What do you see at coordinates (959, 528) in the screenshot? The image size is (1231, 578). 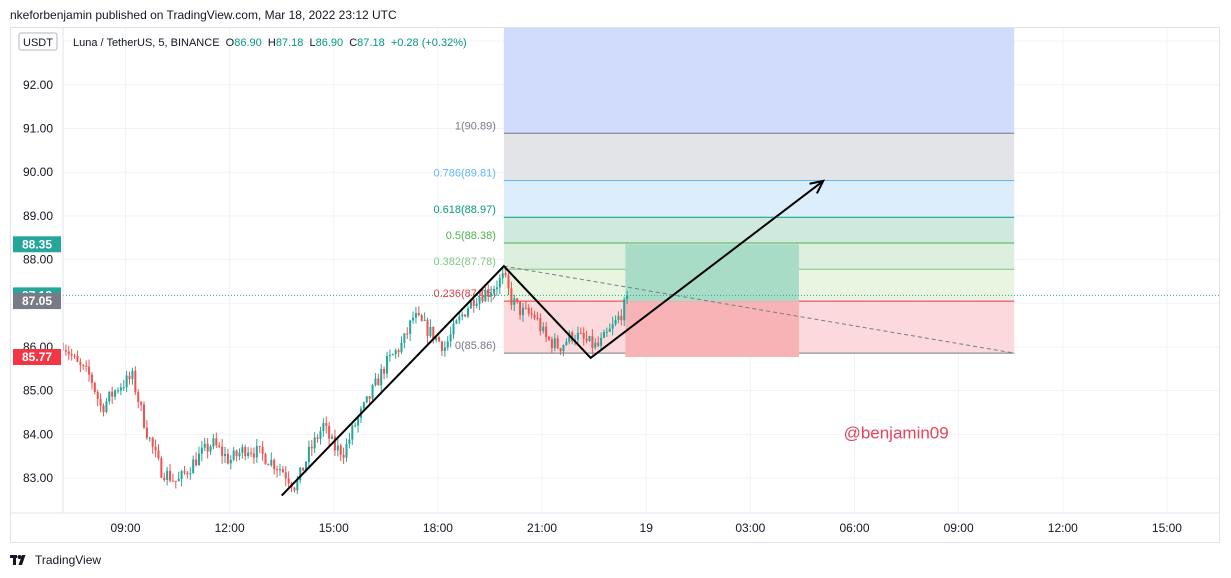 I see `x-tick-label: 09:00` at bounding box center [959, 528].